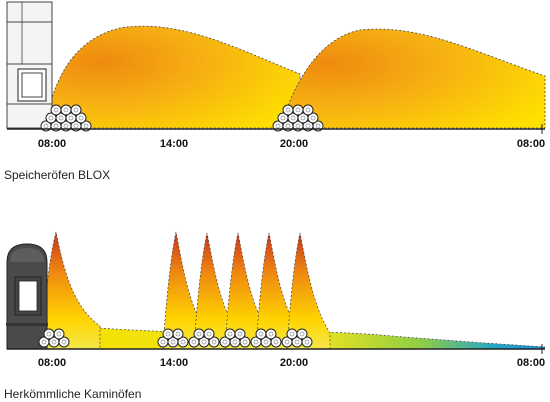 The height and width of the screenshot is (402, 550). I want to click on panel-caption: Speicheröfen BLOX, so click(57, 175).